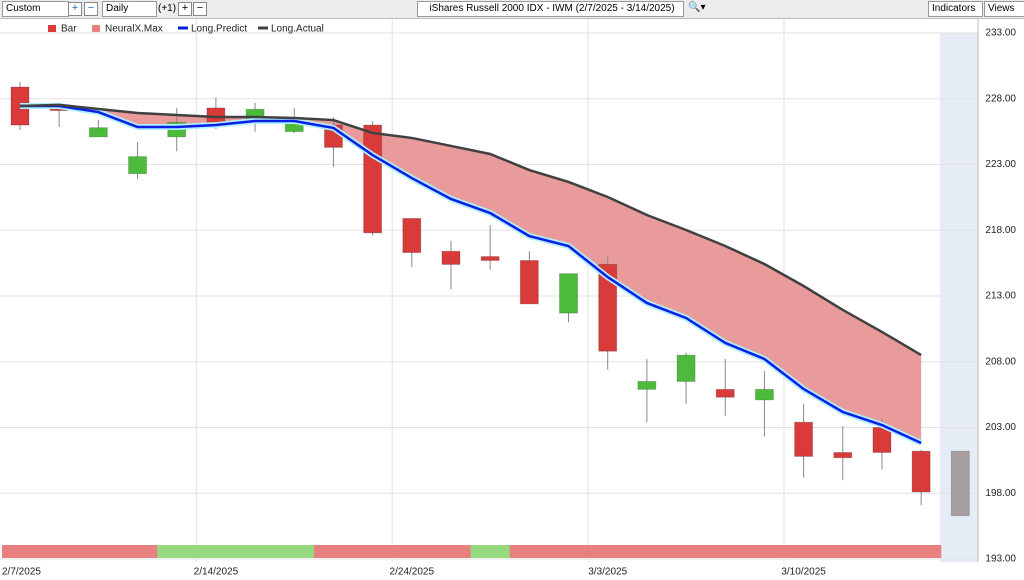  Describe the element at coordinates (69, 29) in the screenshot. I see `legend-label: Bar` at that location.